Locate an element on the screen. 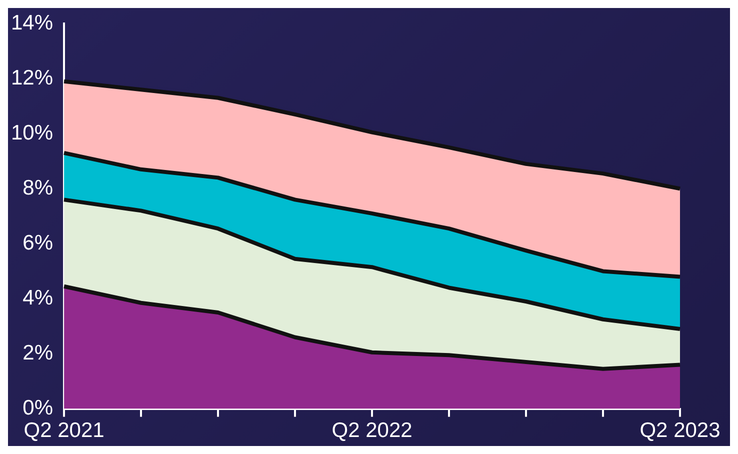  y-tick-label: 12% is located at coordinates (32, 78).